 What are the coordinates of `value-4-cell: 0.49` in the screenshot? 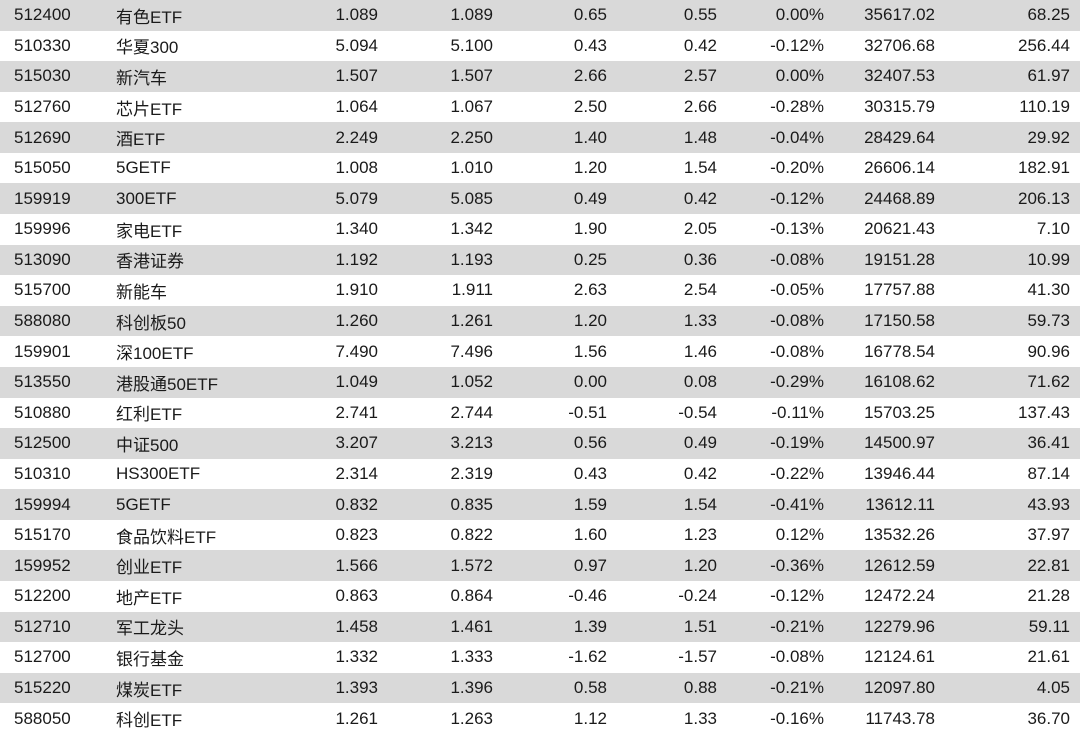 It's located at (700, 443).